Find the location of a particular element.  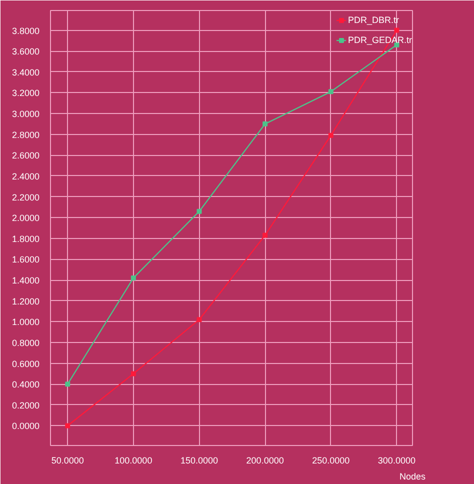

y-tick-label: 0.6000 is located at coordinates (26, 363).